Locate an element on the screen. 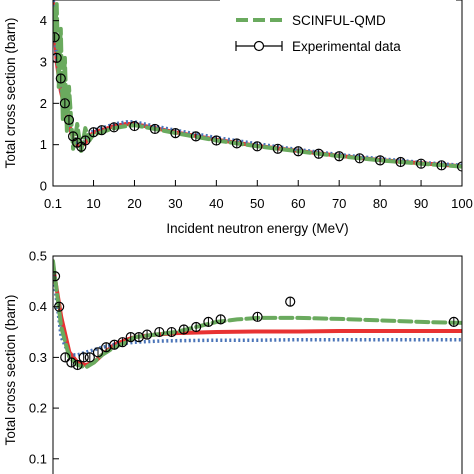  top-y-tick-label: 0 is located at coordinates (43, 186).